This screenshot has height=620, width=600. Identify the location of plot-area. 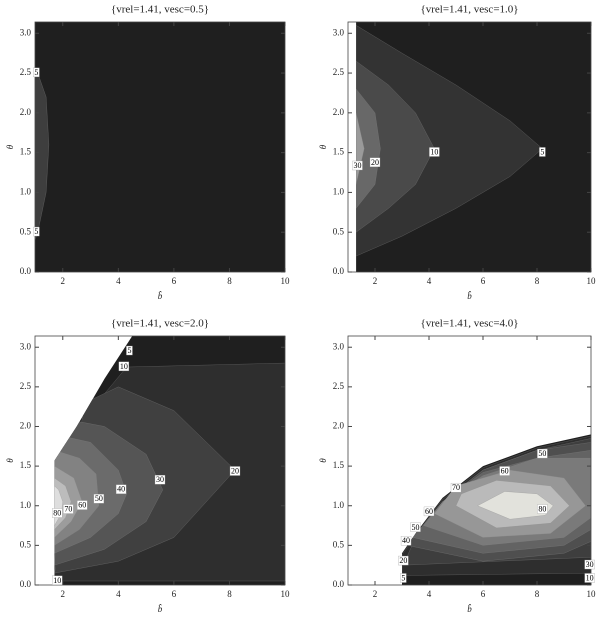
(496, 509).